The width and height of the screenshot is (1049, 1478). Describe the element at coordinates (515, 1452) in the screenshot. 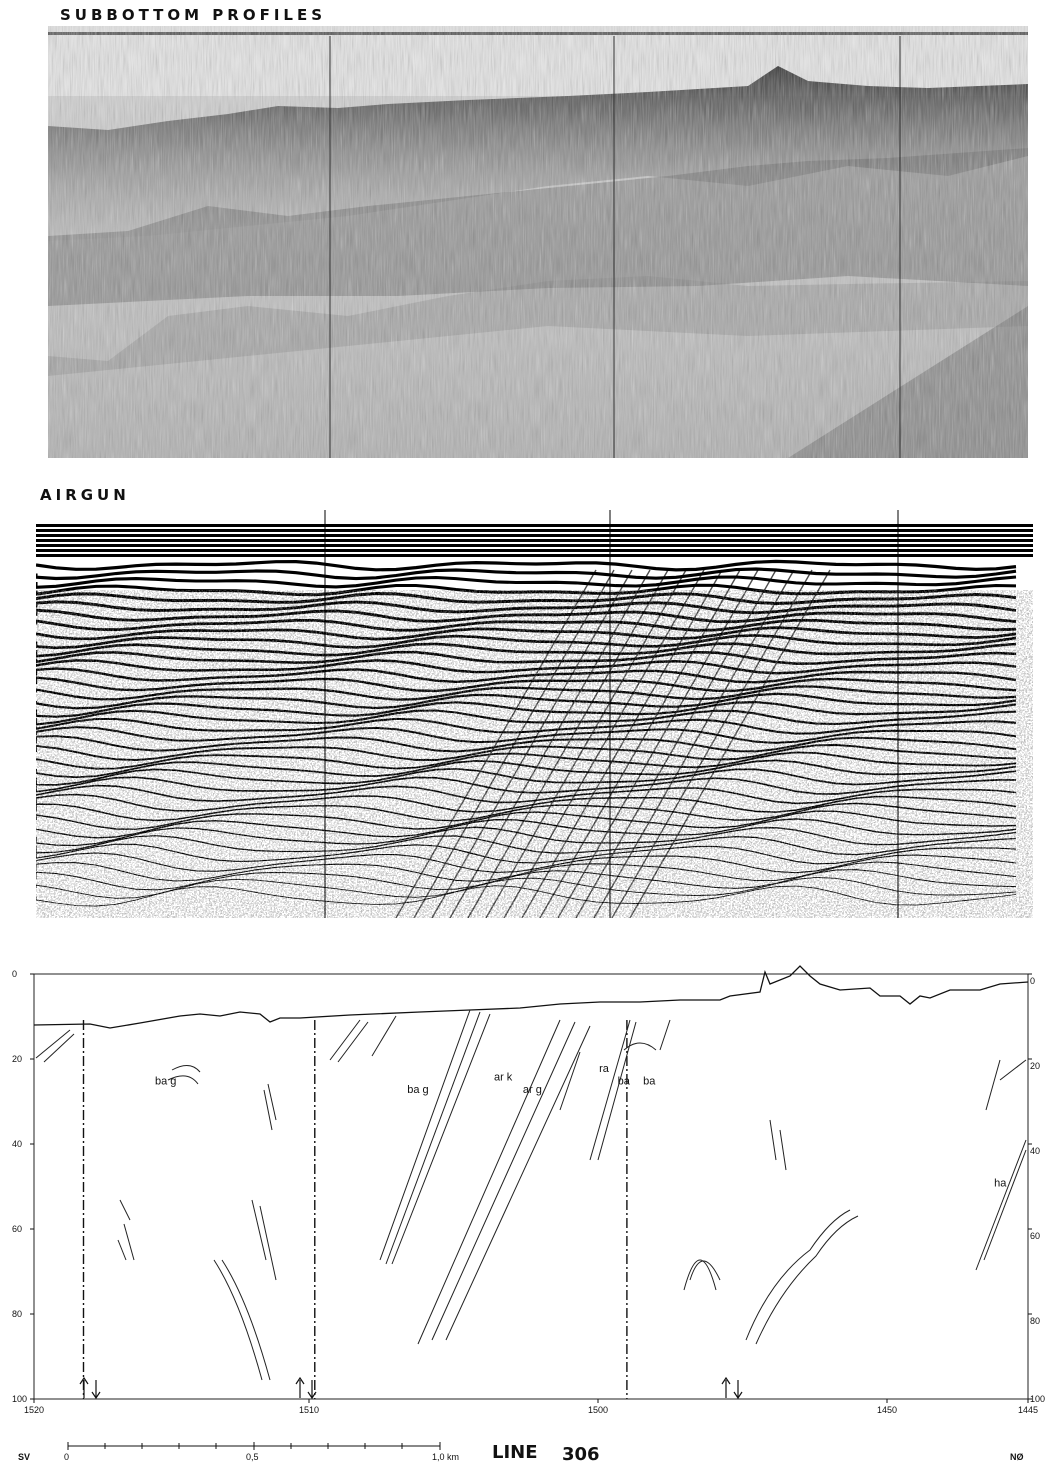

I see `line-label-prefix: LINE` at that location.